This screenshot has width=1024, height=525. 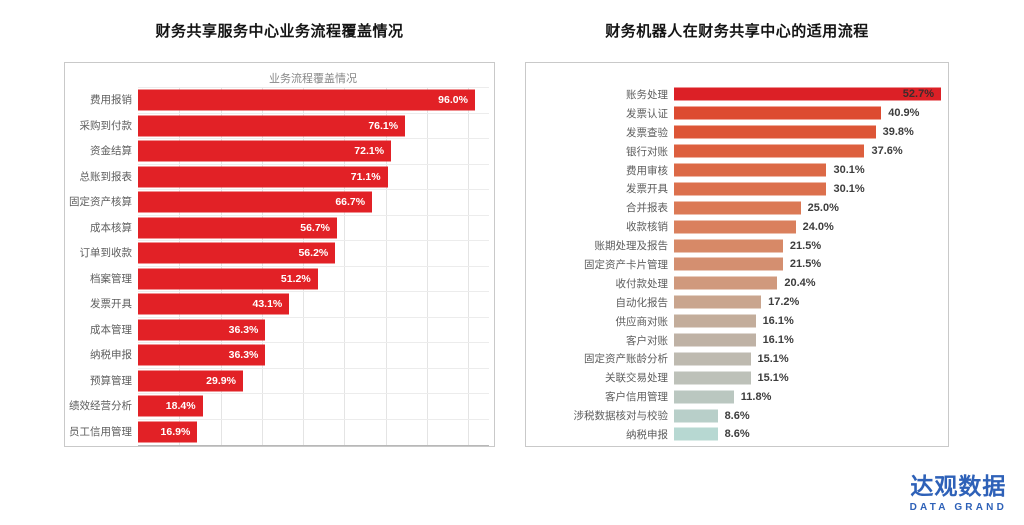 What do you see at coordinates (313, 431) in the screenshot?
I see `bar-track: 16.9%` at bounding box center [313, 431].